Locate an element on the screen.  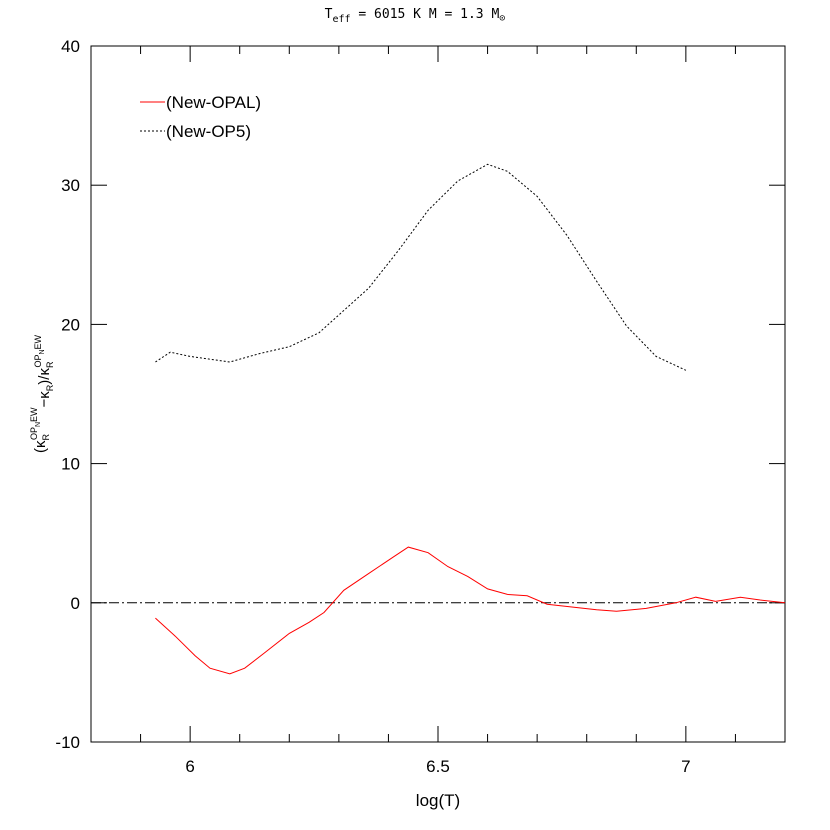
y-label-part: −κ is located at coordinates (44, 399).